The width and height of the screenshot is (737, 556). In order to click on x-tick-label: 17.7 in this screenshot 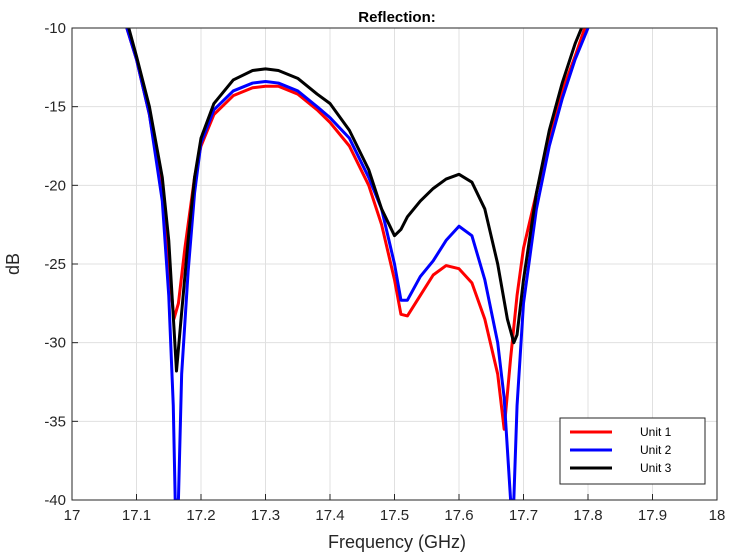, I will do `click(523, 515)`.